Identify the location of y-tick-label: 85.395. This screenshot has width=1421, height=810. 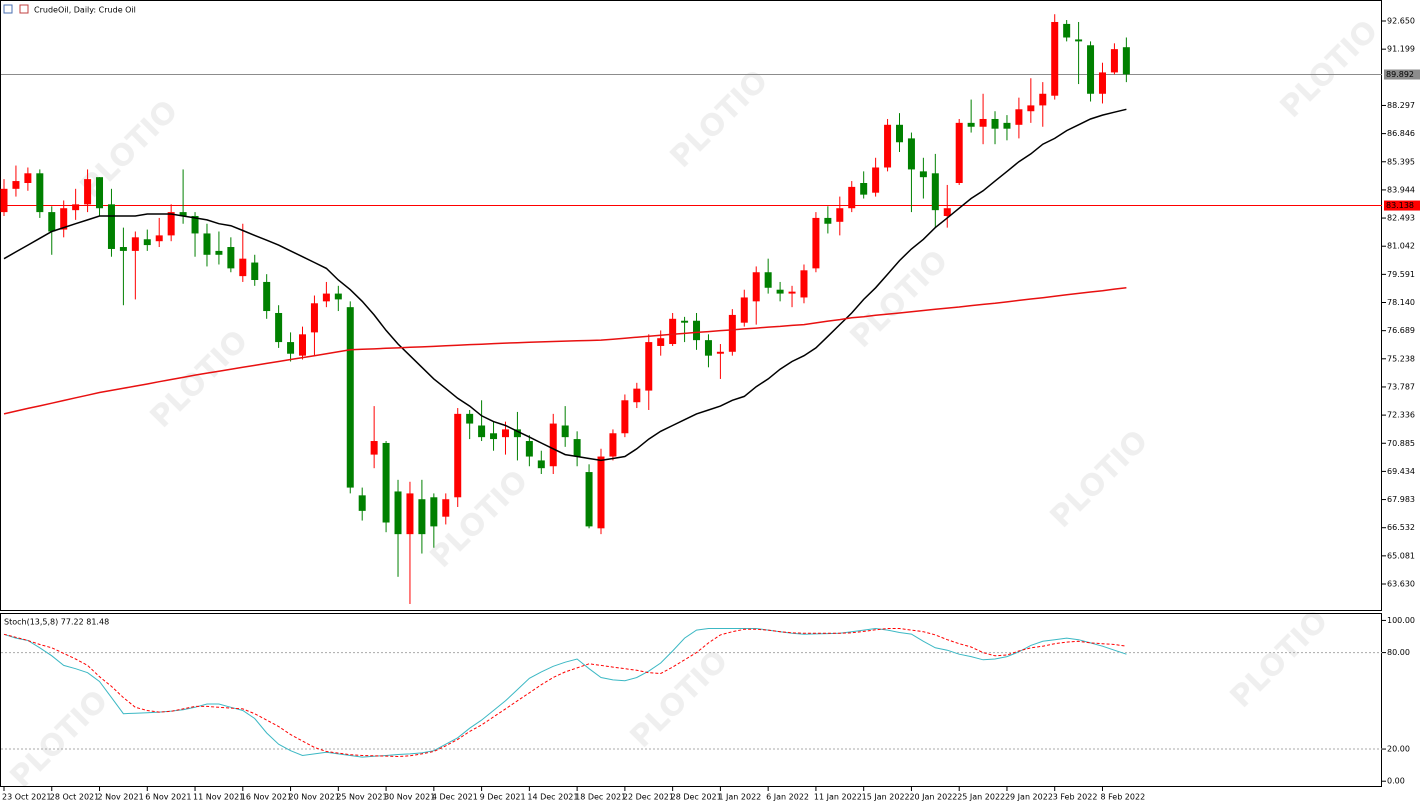
(1401, 161).